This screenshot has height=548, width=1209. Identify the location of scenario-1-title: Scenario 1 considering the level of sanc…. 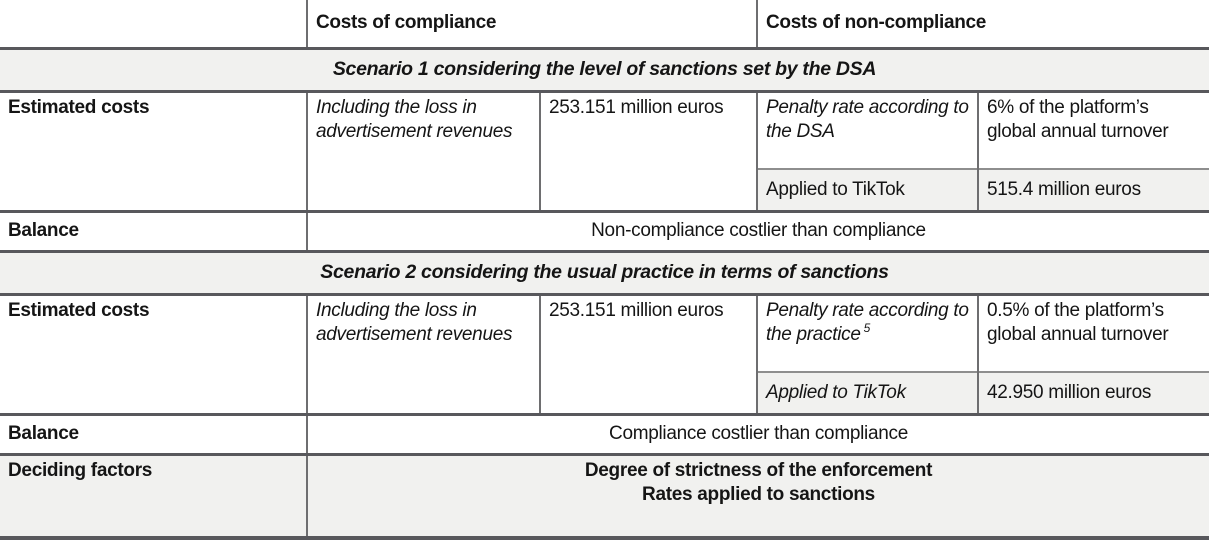
(604, 70).